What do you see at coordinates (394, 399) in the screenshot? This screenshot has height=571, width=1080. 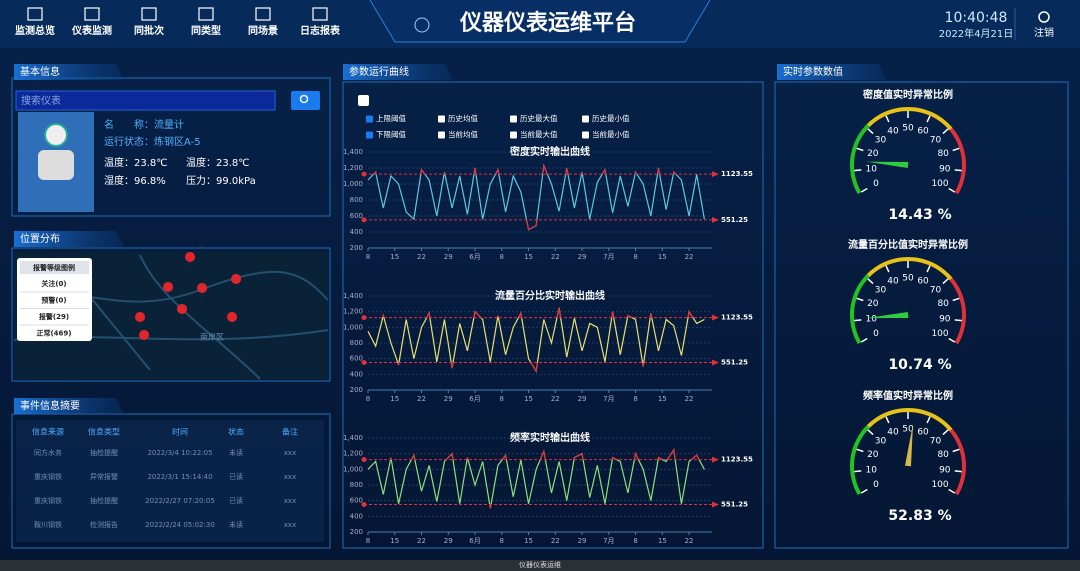 I see `x-tick-label: 15` at bounding box center [394, 399].